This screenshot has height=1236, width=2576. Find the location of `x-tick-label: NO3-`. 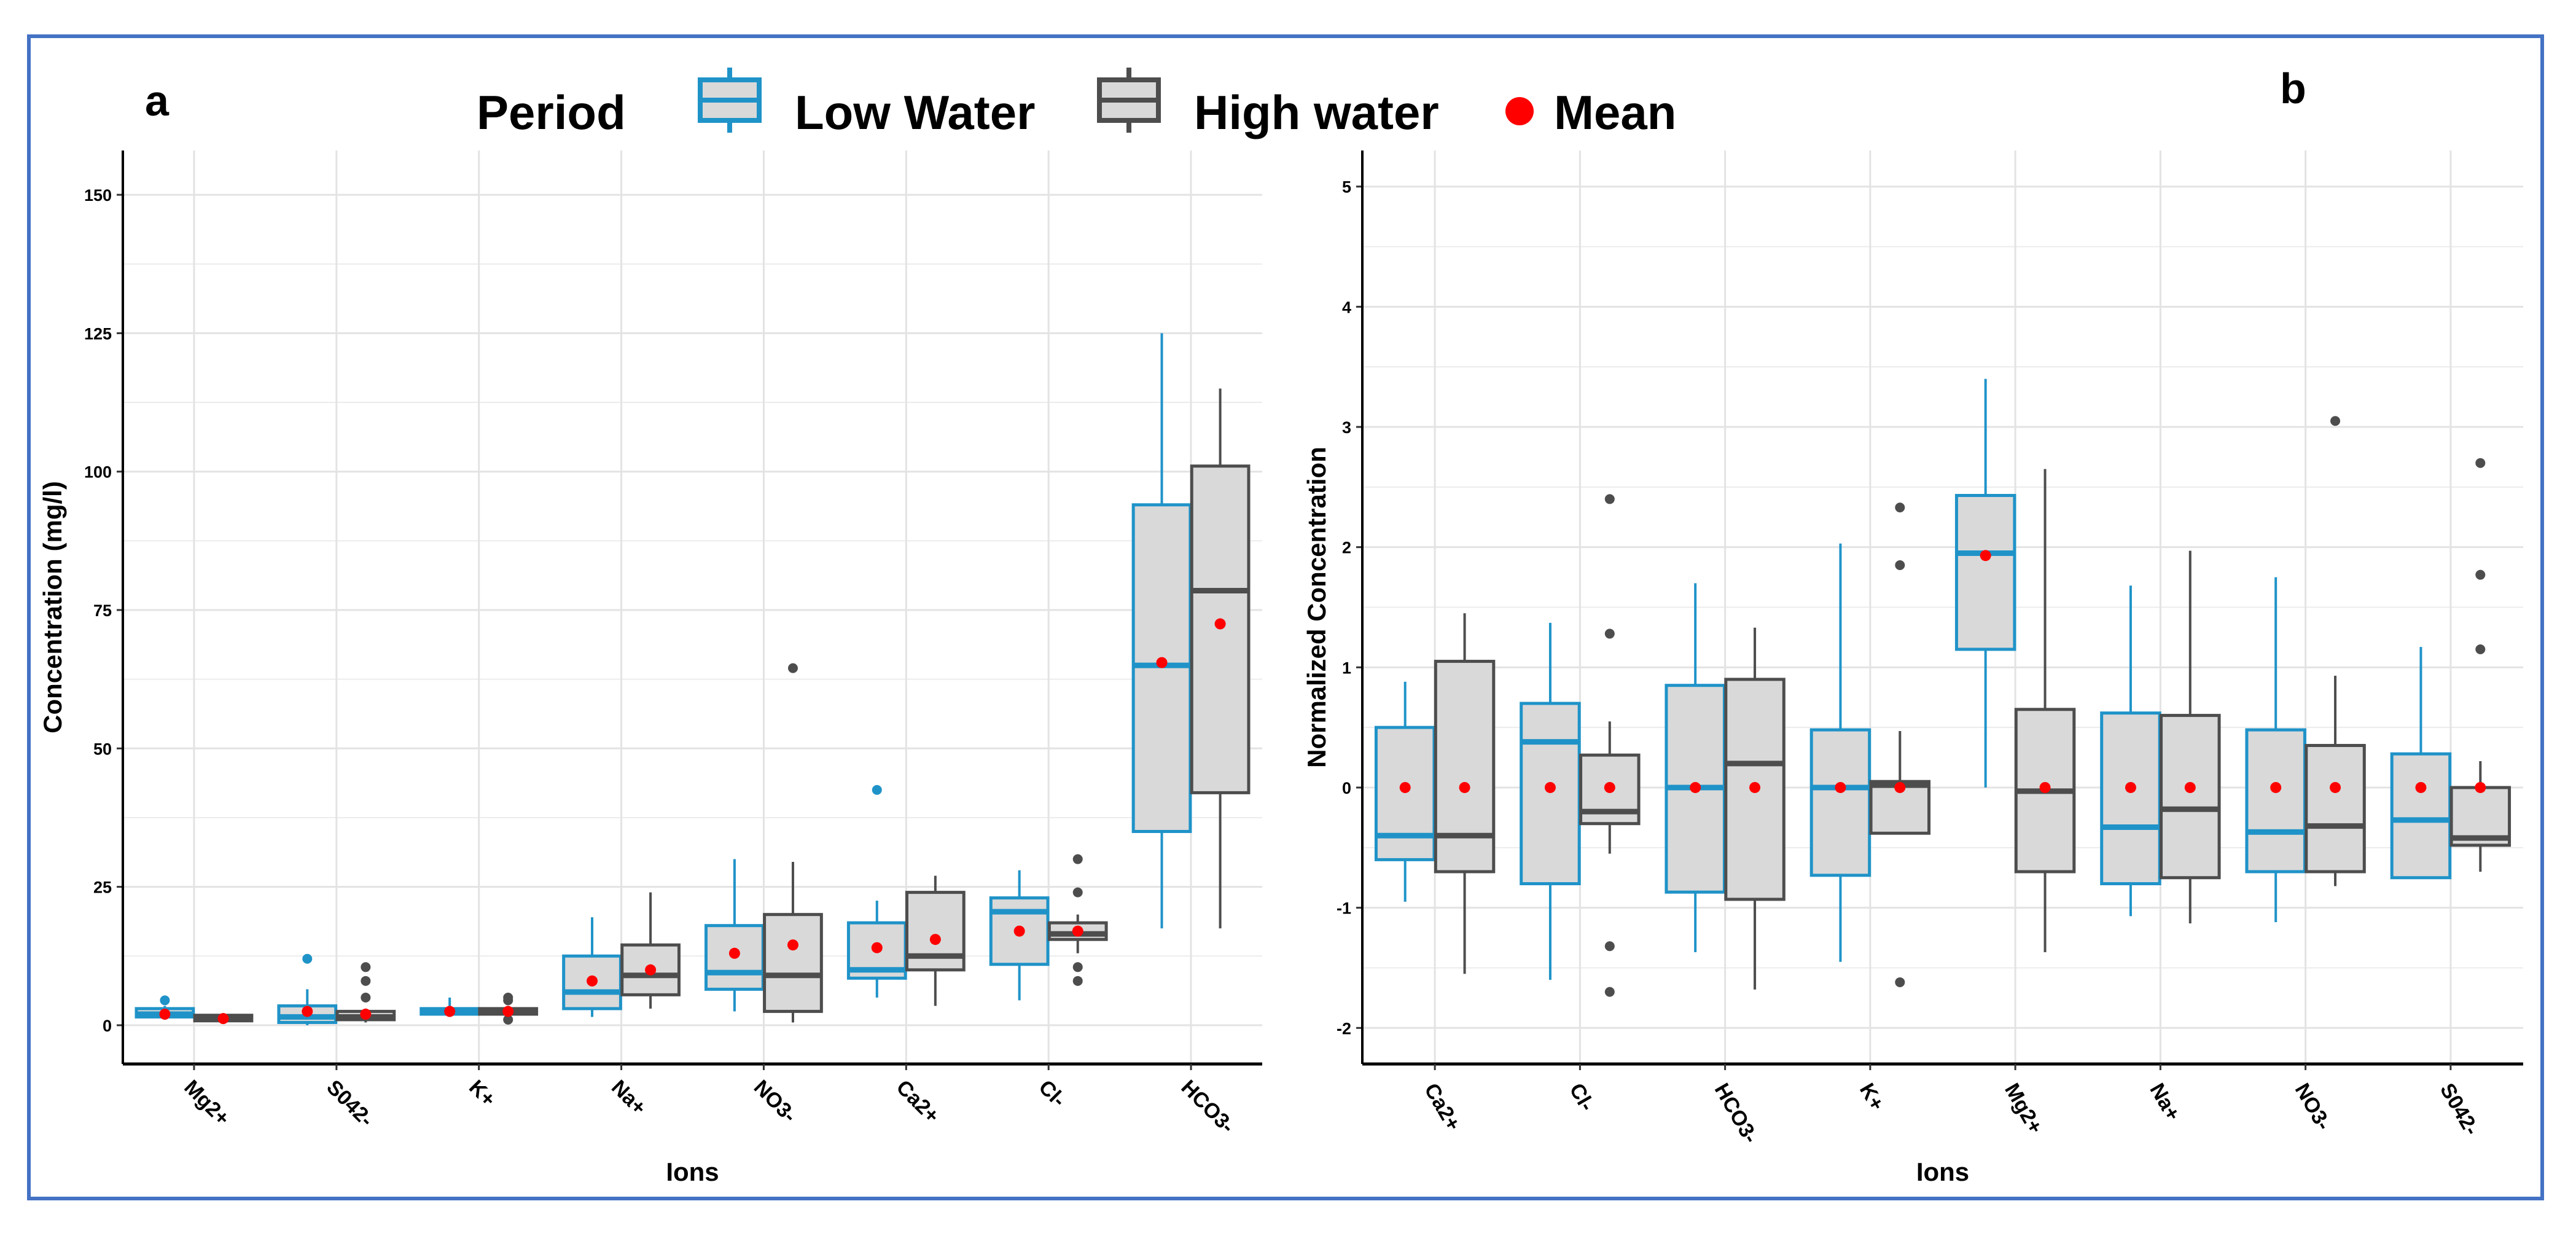

x-tick-label: NO3- is located at coordinates (775, 1101).